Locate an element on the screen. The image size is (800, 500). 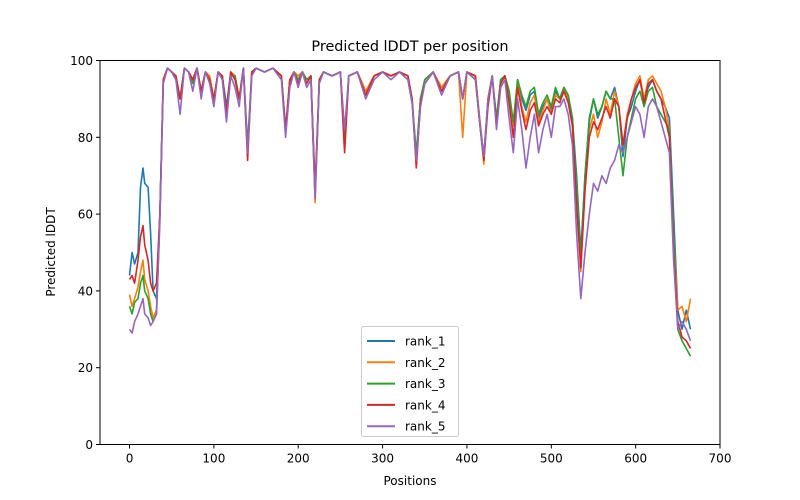
legend-label-rank_5: rank_5 is located at coordinates (425, 427).